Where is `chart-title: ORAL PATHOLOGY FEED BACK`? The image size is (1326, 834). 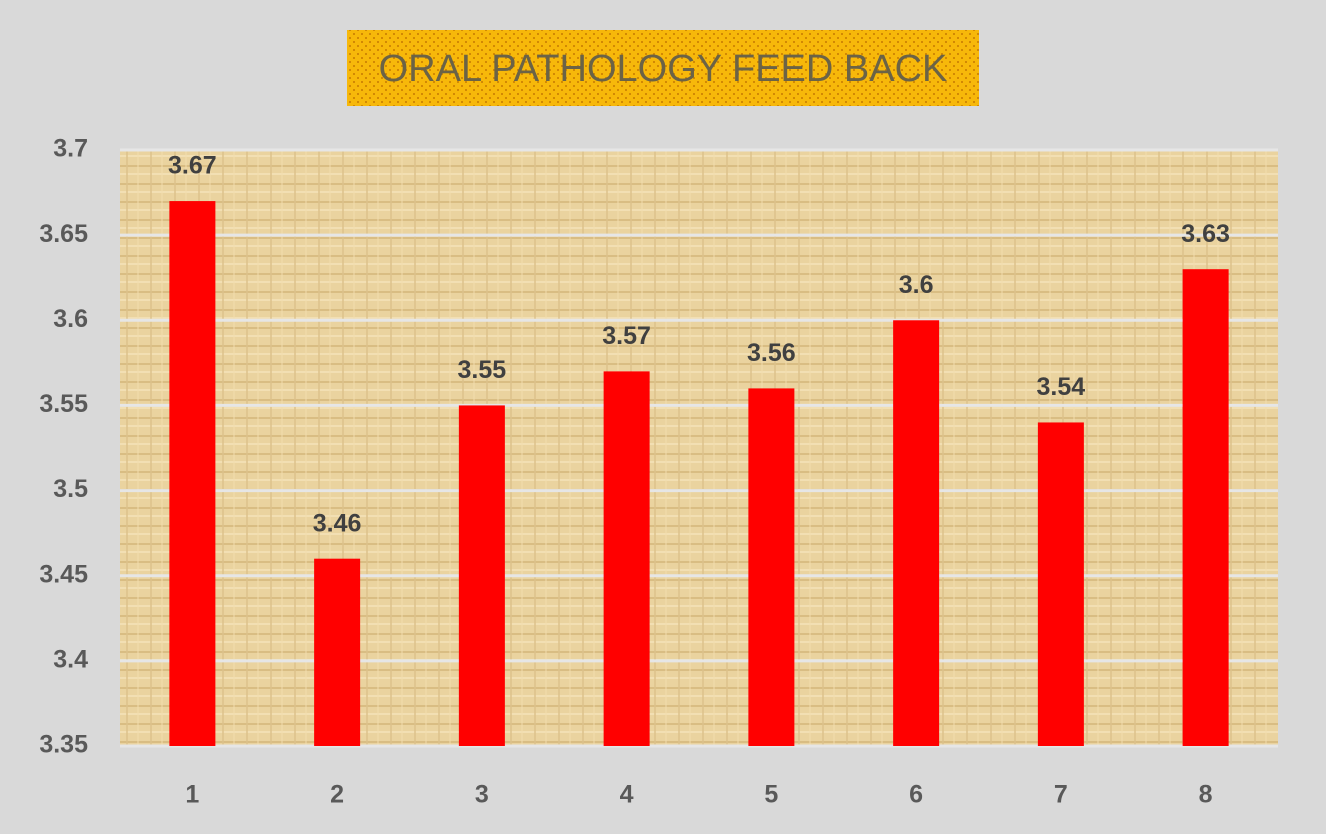
chart-title: ORAL PATHOLOGY FEED BACK is located at coordinates (663, 69).